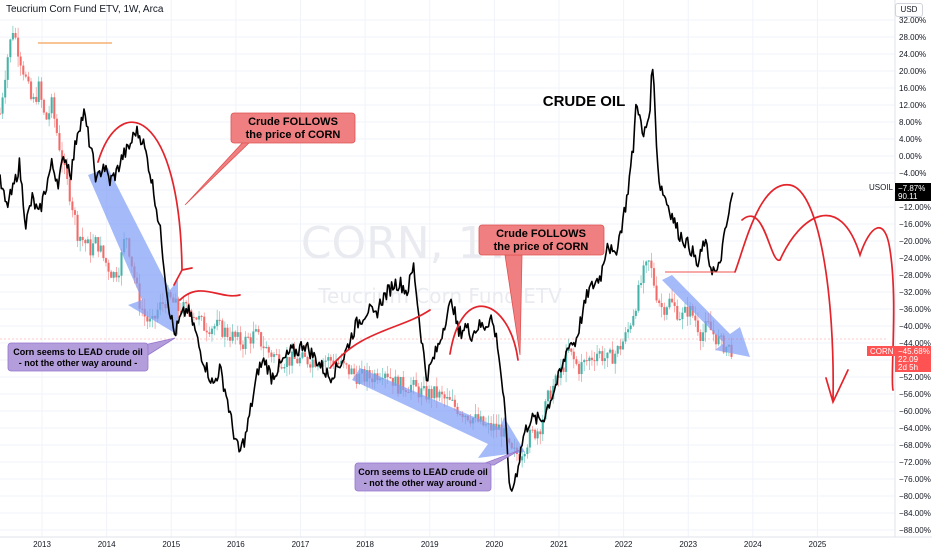 This screenshot has height=550, width=932. What do you see at coordinates (559, 544) in the screenshot?
I see `x-tick-label: 2021` at bounding box center [559, 544].